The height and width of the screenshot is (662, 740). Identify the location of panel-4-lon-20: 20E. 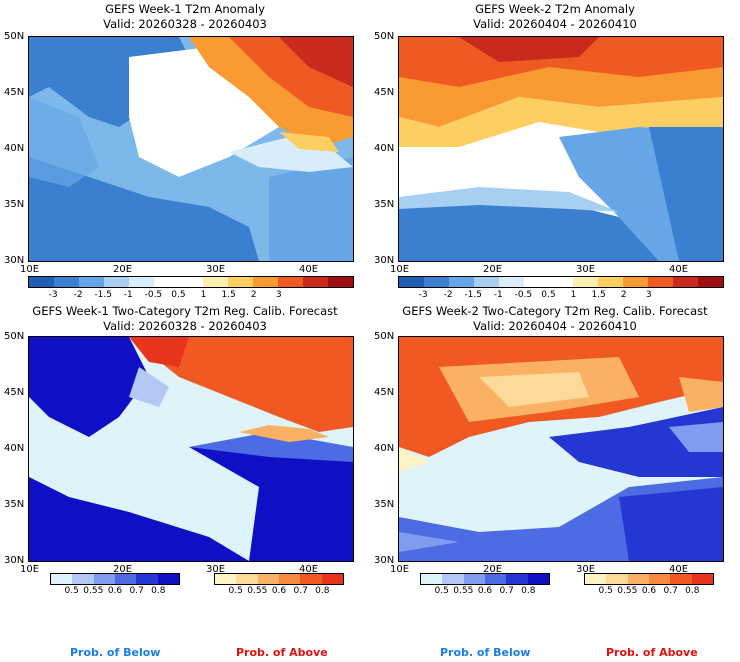
(493, 569).